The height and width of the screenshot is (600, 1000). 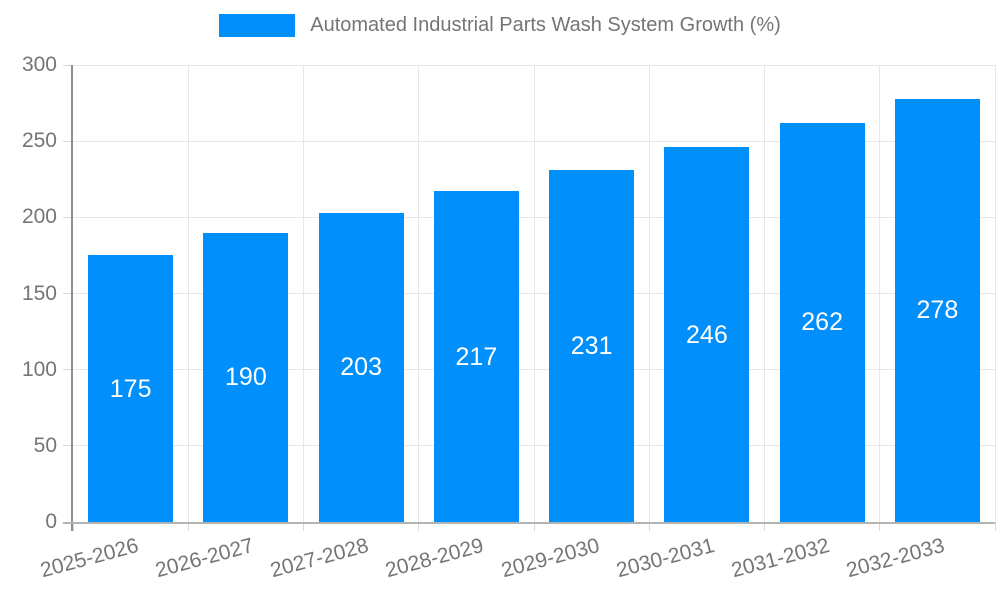 What do you see at coordinates (39, 141) in the screenshot?
I see `y-tick-label: 250` at bounding box center [39, 141].